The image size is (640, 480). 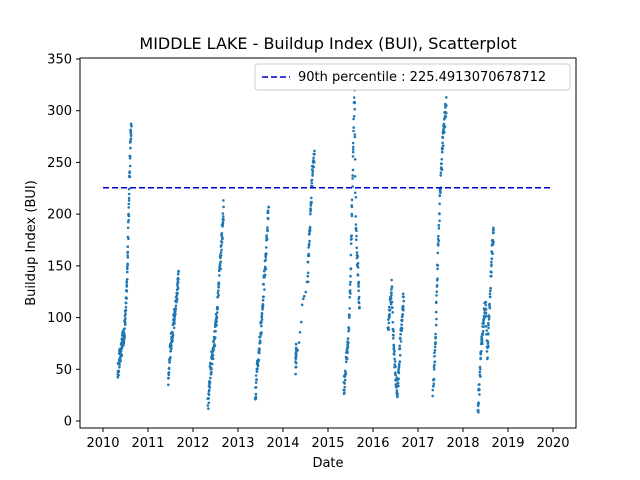 What do you see at coordinates (59, 266) in the screenshot?
I see `y-tick-label: 150` at bounding box center [59, 266].